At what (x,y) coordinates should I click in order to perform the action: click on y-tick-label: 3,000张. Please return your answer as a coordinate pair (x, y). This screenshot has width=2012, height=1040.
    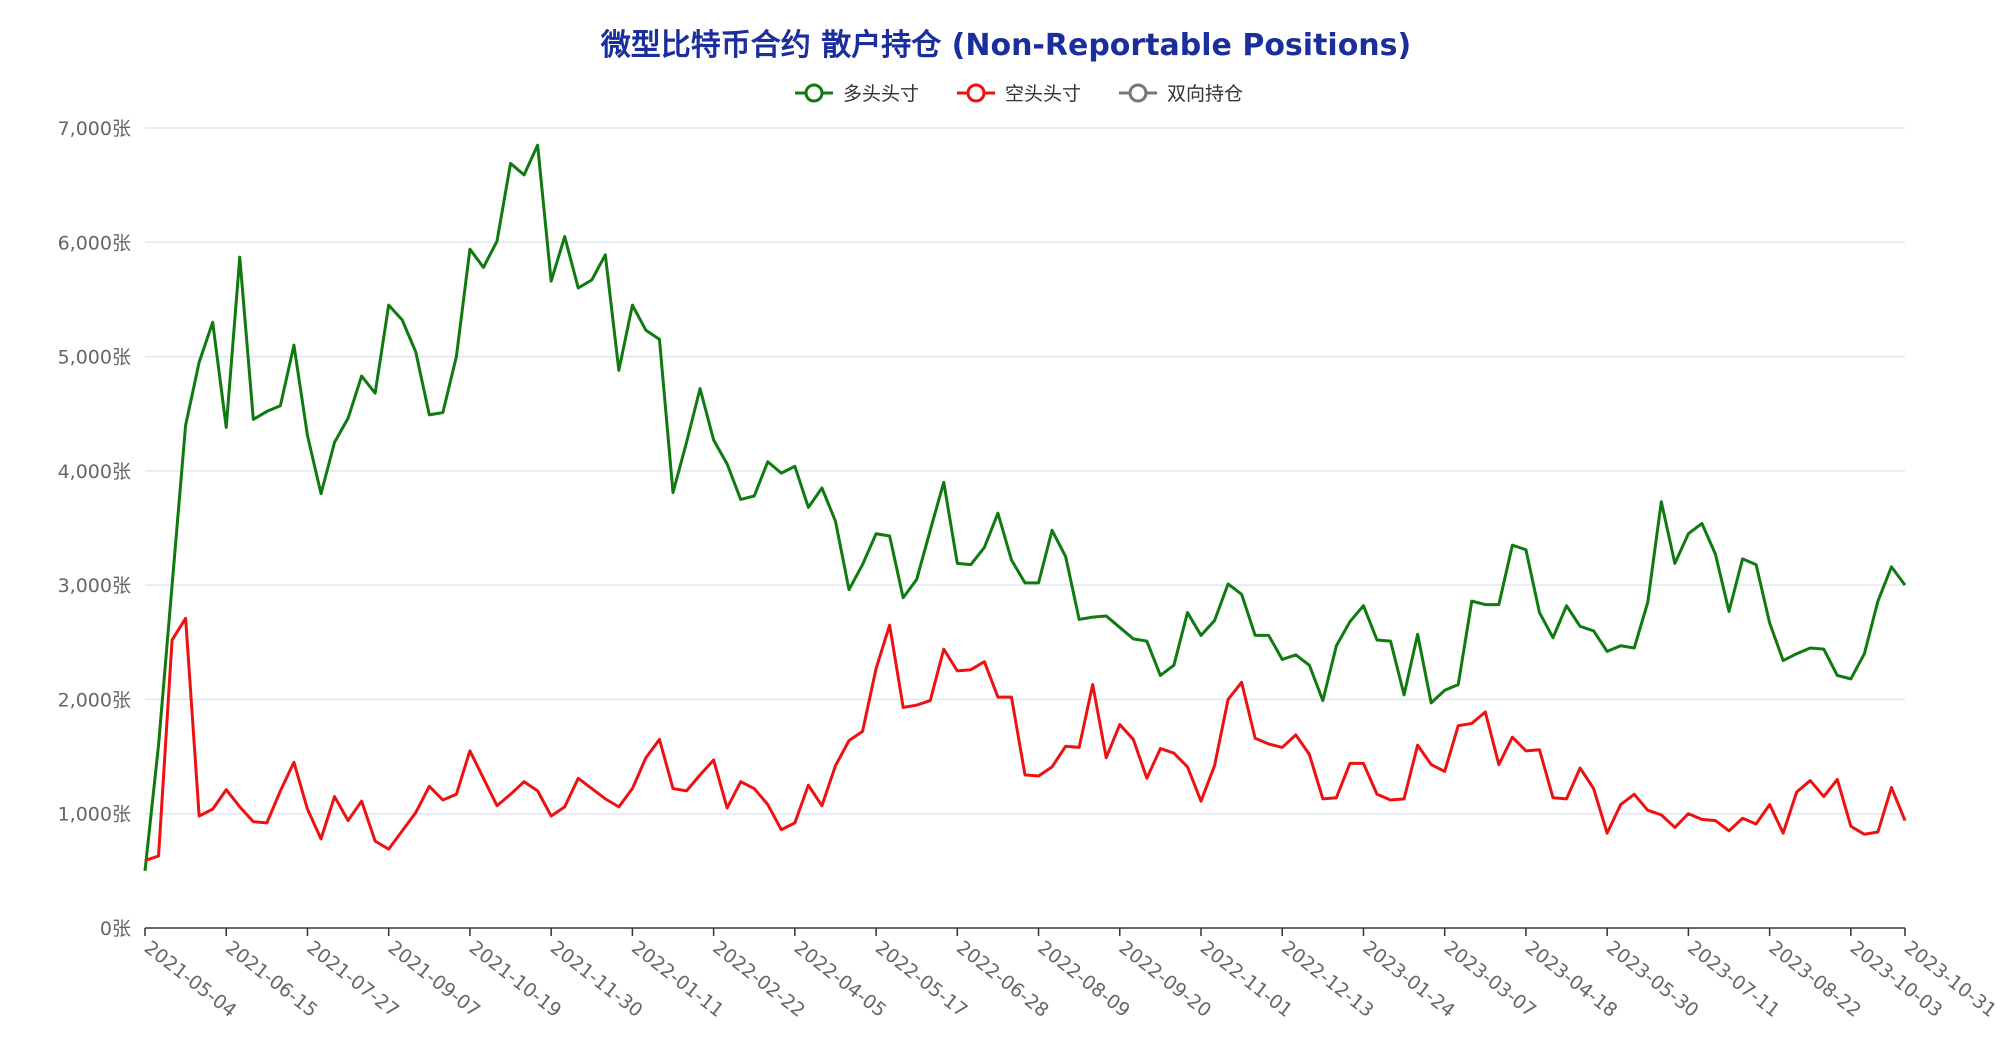
    Looking at the image, I should click on (94, 586).